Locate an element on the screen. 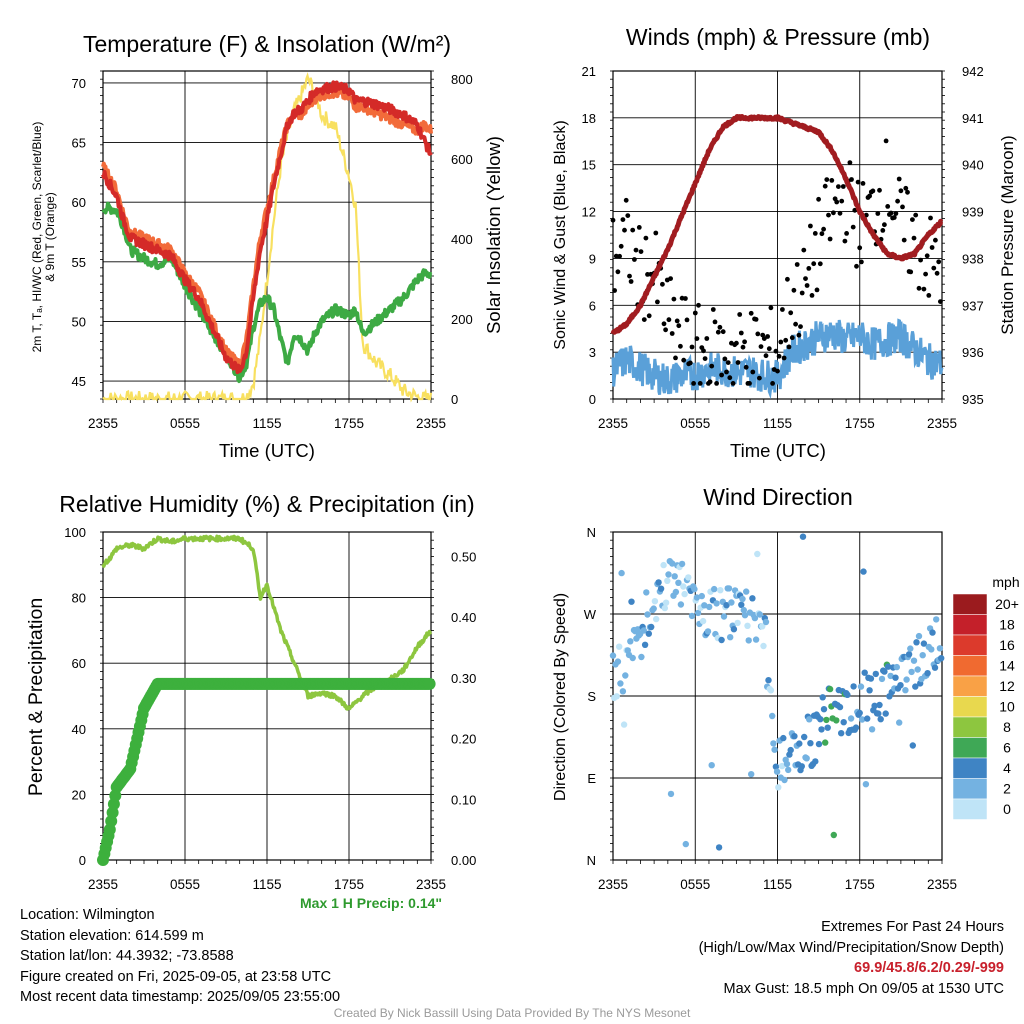 The image size is (1024, 1024). dir-xtick-label: 2355 is located at coordinates (613, 884).